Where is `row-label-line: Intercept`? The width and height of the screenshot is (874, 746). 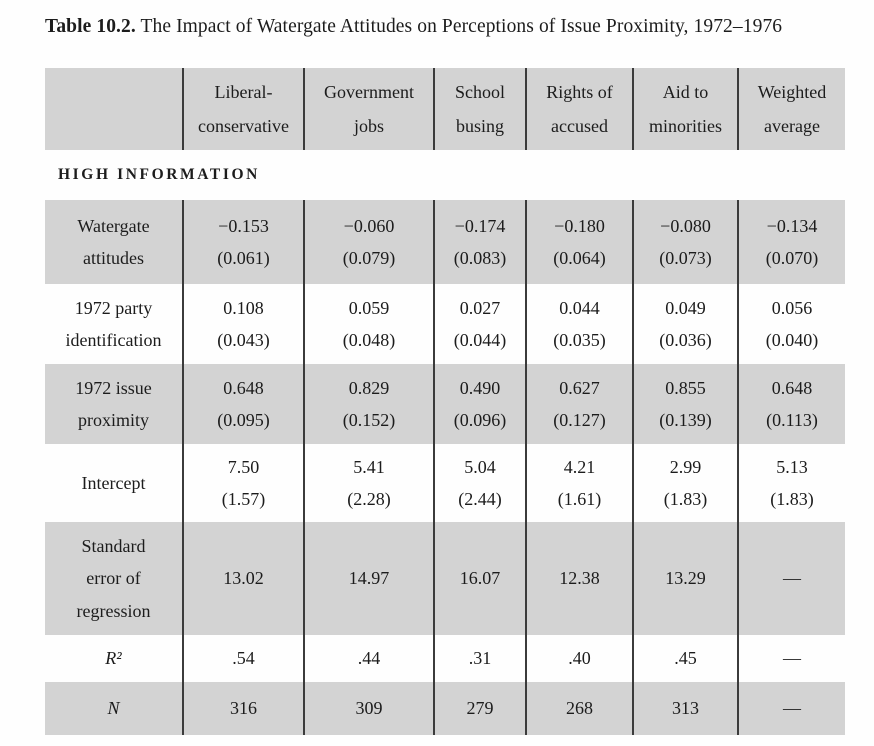
row-label-line: Intercept is located at coordinates (113, 482).